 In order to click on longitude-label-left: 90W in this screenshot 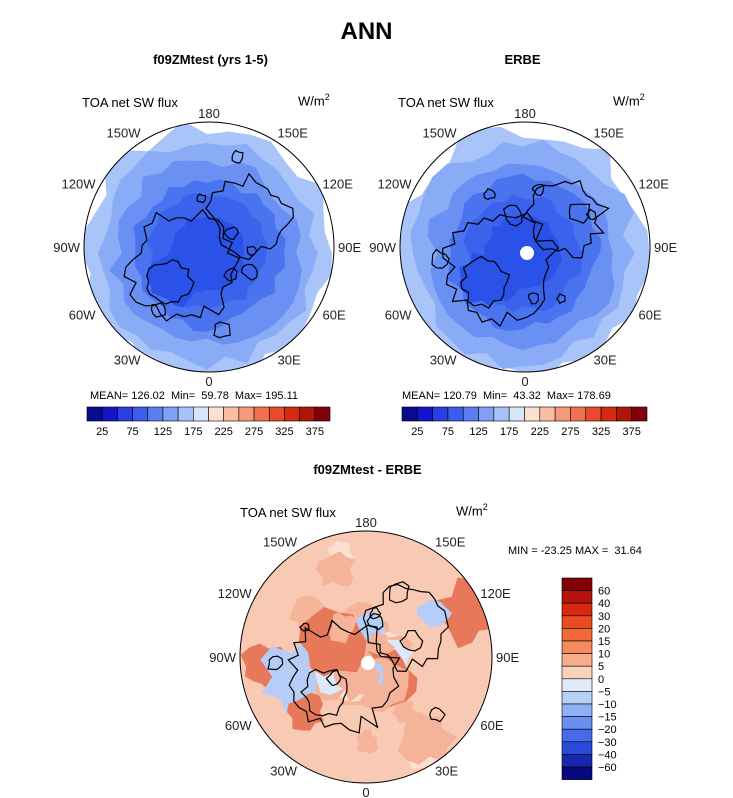, I will do `click(66, 247)`.